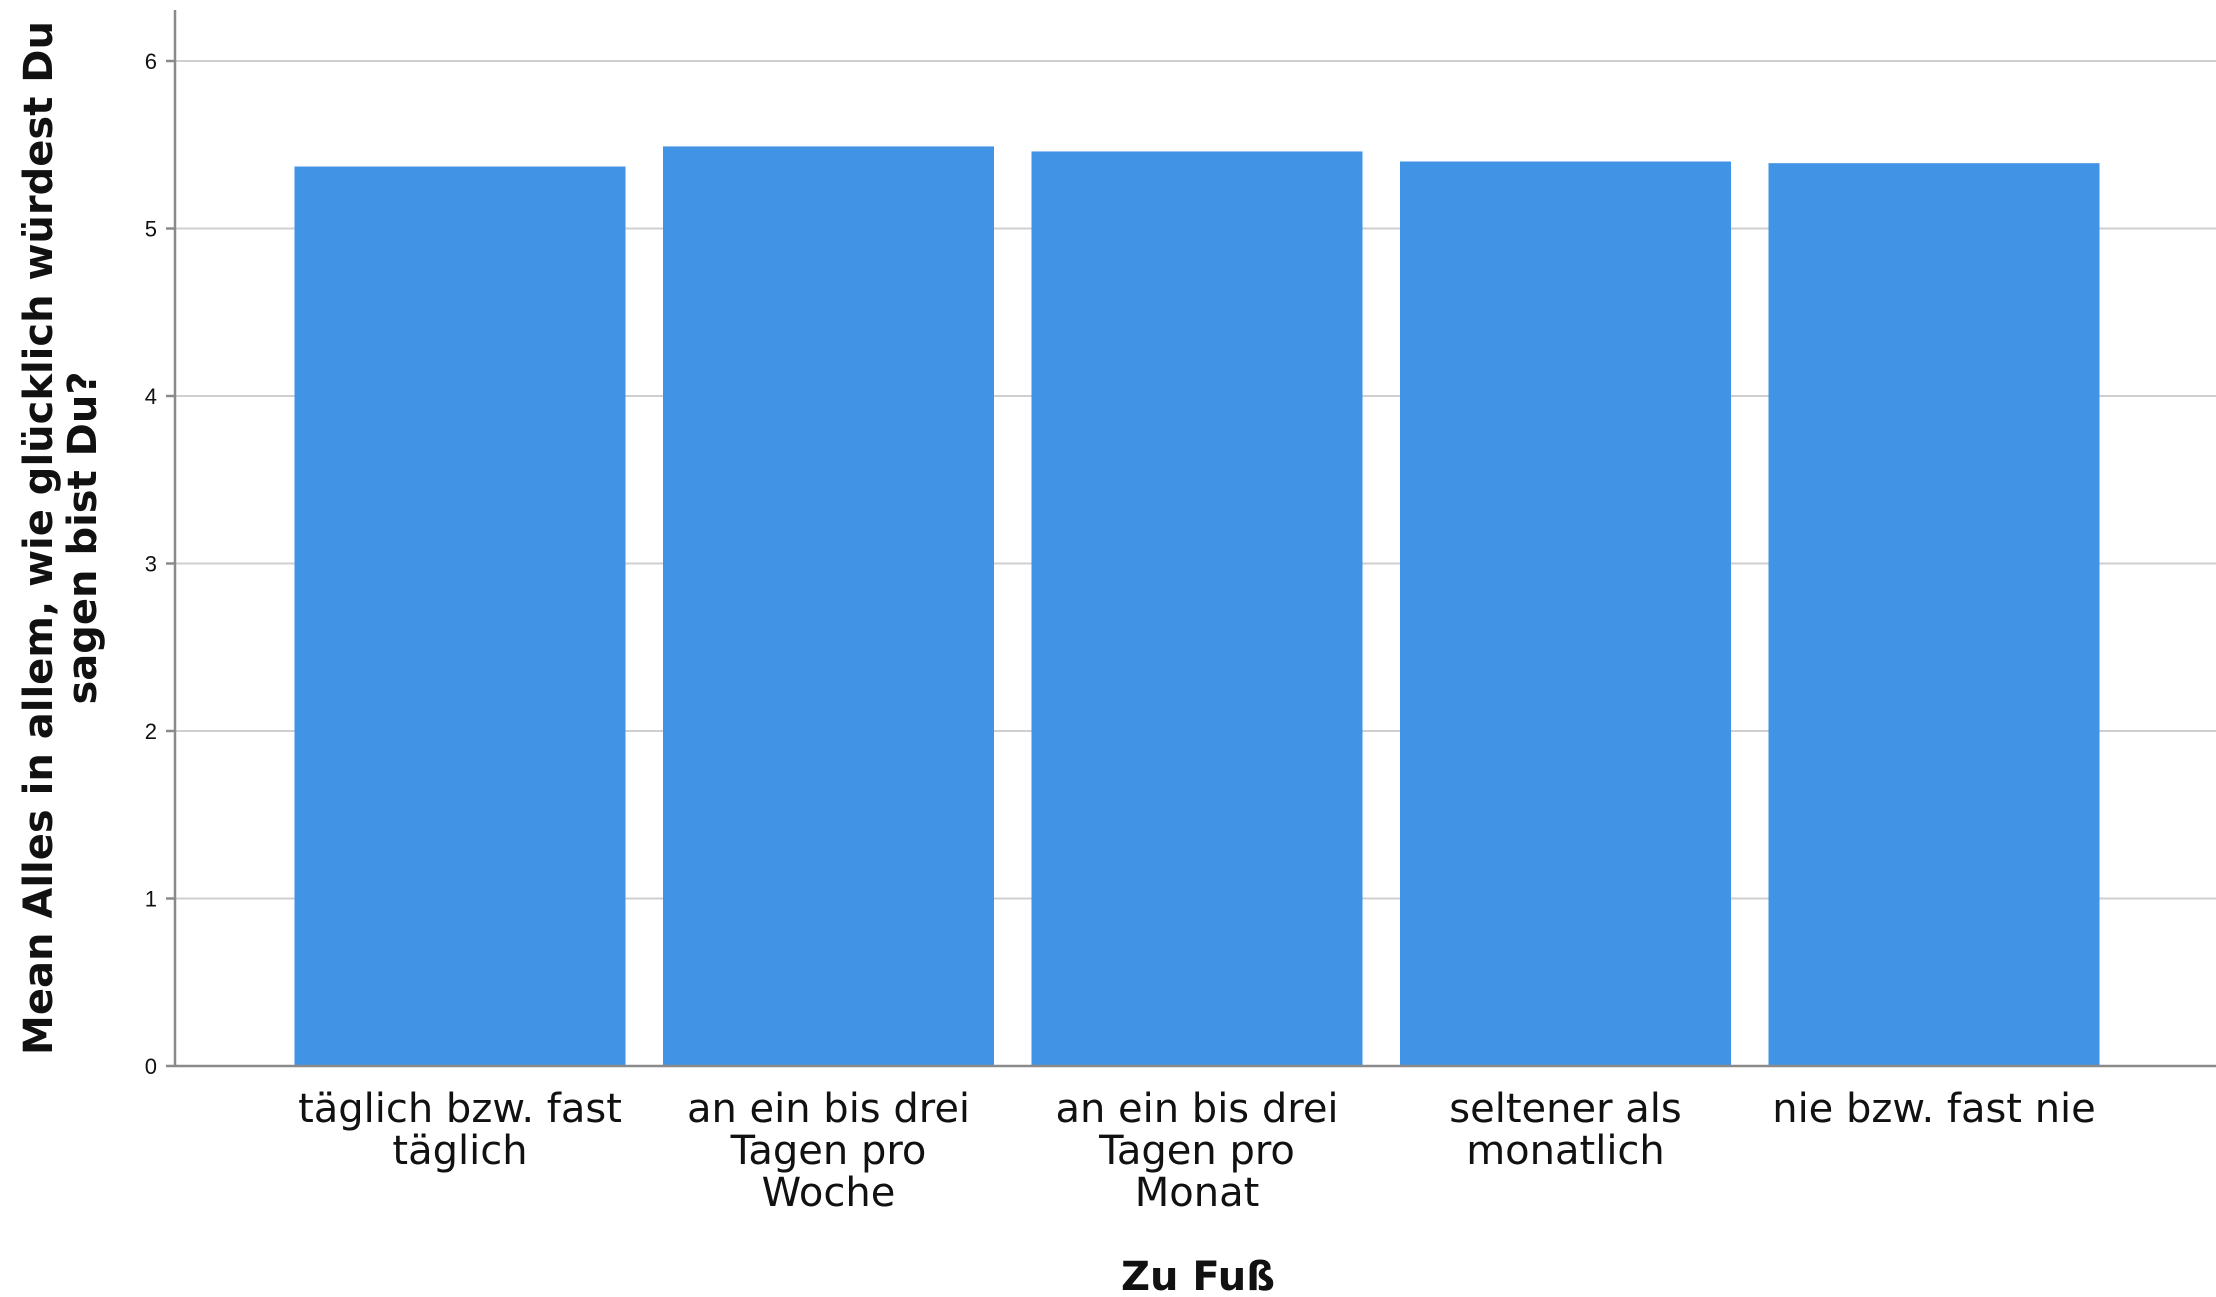  I want to click on y-tick-label: 1, so click(151, 899).